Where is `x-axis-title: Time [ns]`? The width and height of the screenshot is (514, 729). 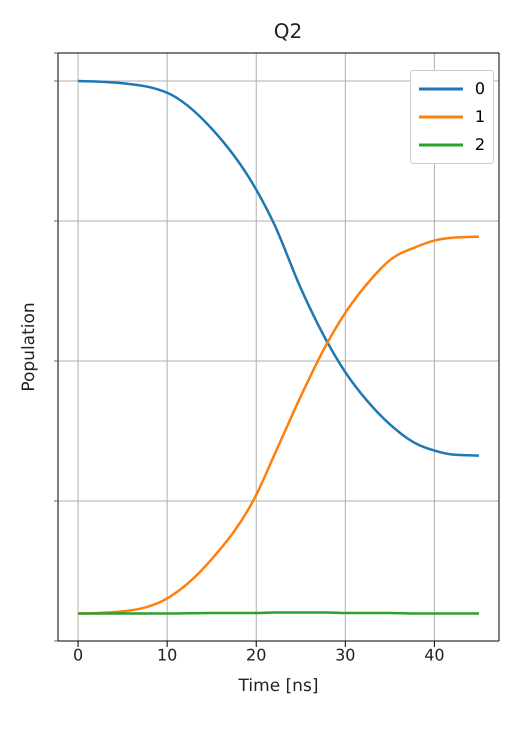 x-axis-title: Time [ns] is located at coordinates (278, 686).